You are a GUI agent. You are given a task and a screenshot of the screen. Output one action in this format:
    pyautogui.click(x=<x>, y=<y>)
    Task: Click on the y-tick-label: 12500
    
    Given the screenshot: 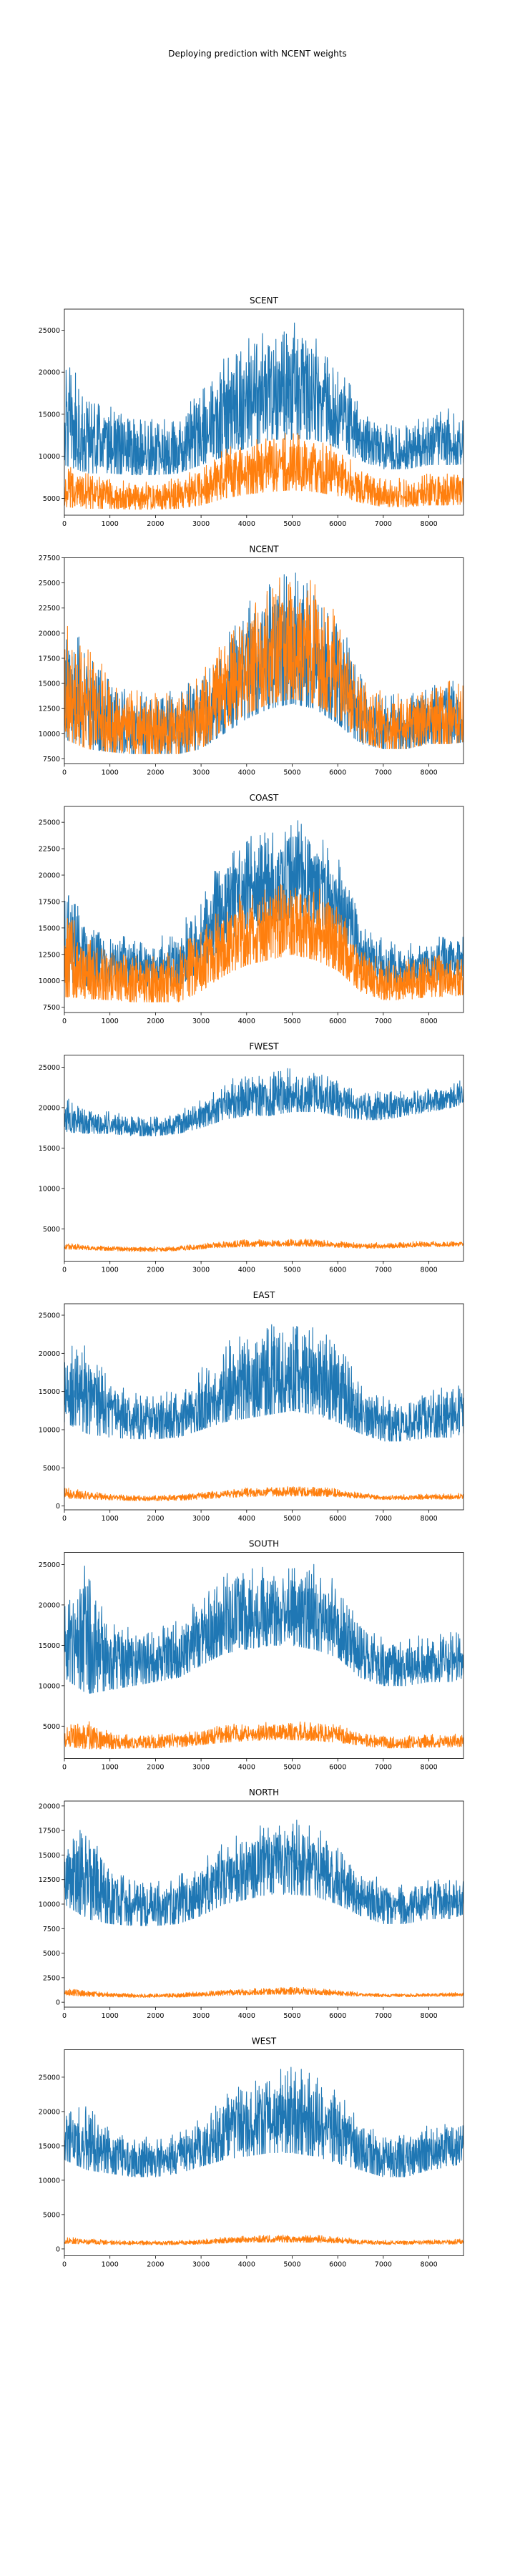 What is the action you would take?
    pyautogui.click(x=49, y=709)
    